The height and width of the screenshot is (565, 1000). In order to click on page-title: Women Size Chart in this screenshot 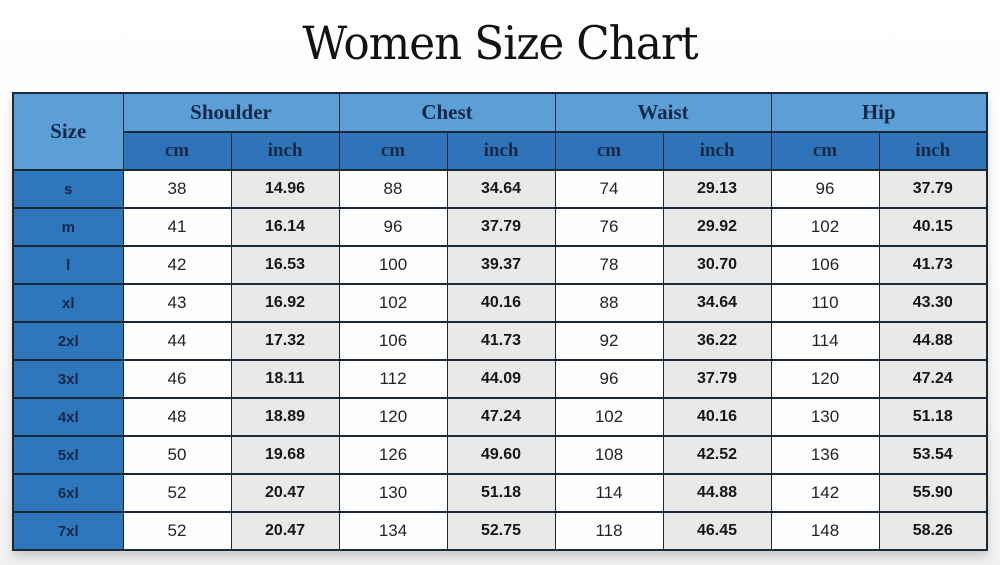, I will do `click(500, 43)`.